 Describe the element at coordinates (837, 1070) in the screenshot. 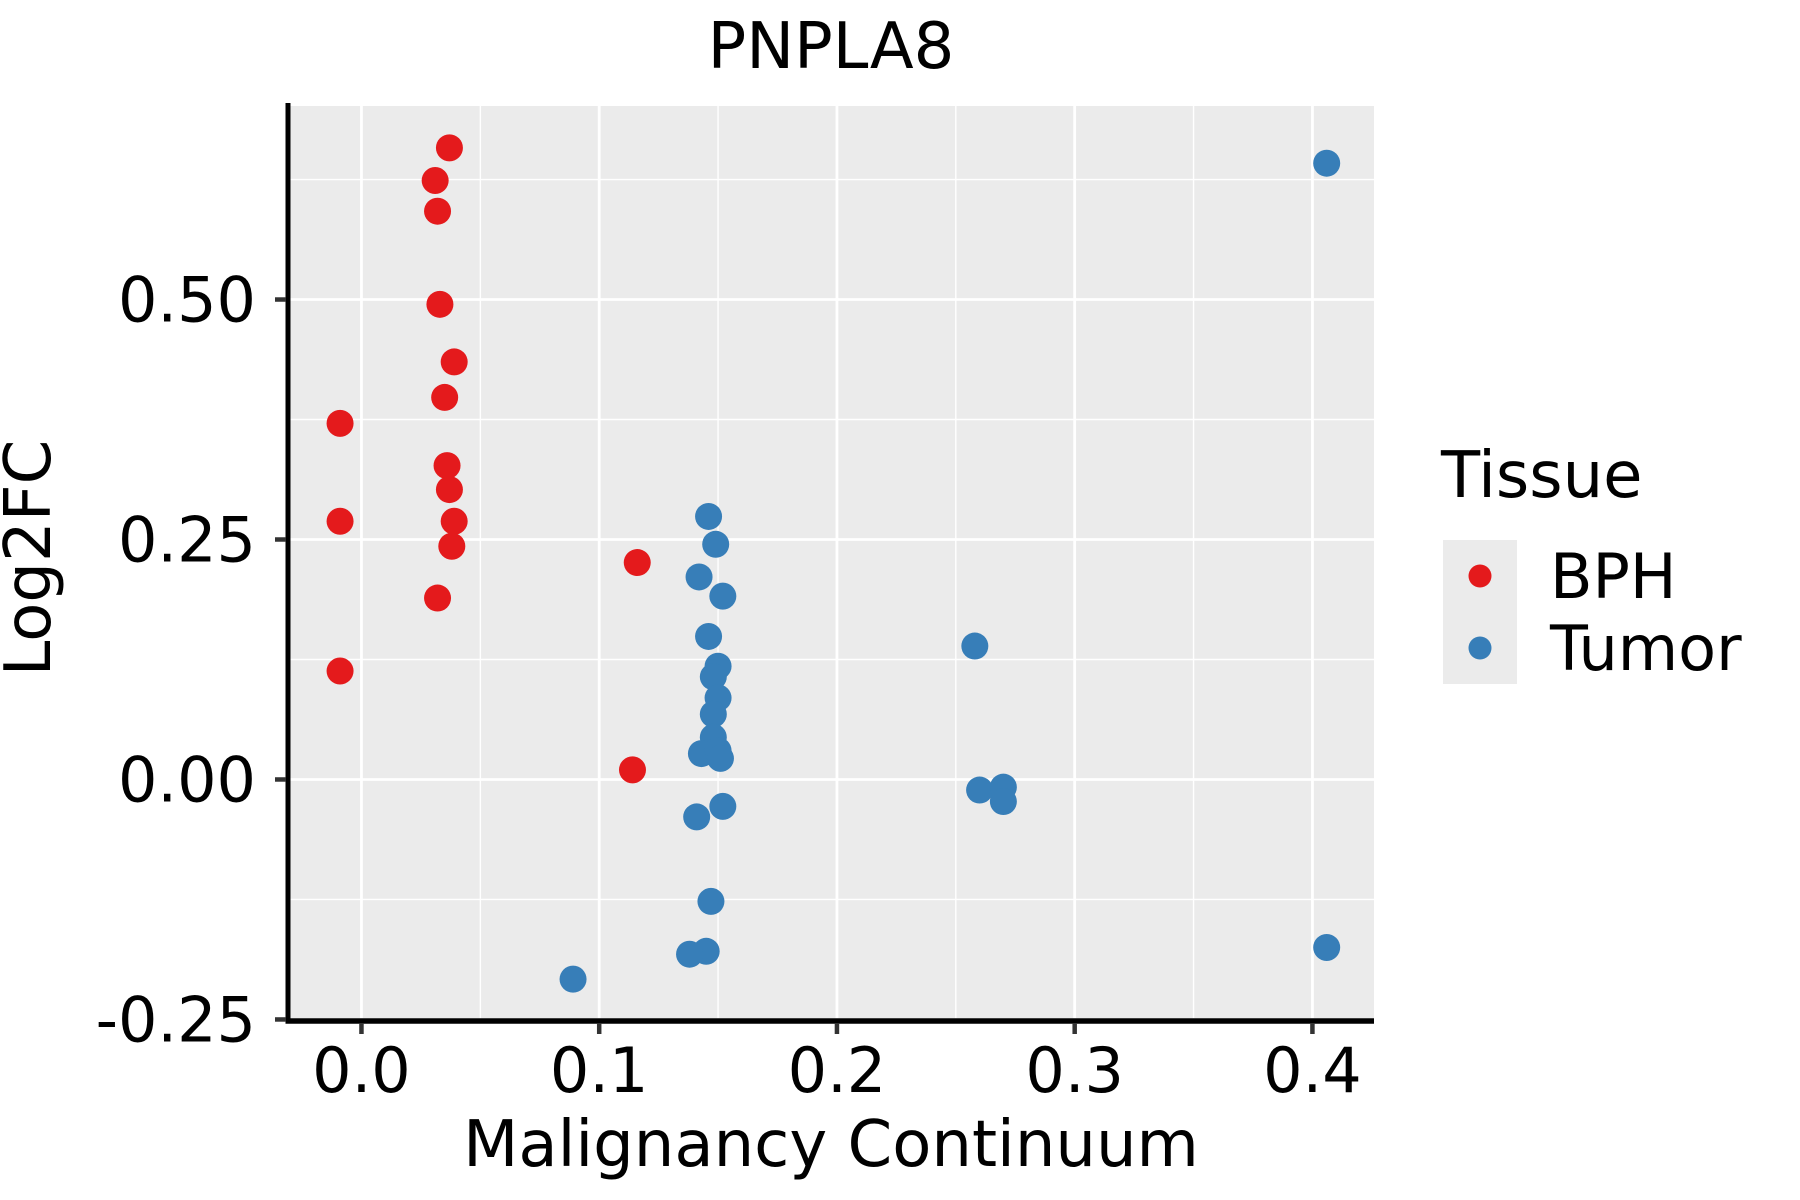

I see `x-tick-label: 0.2` at that location.